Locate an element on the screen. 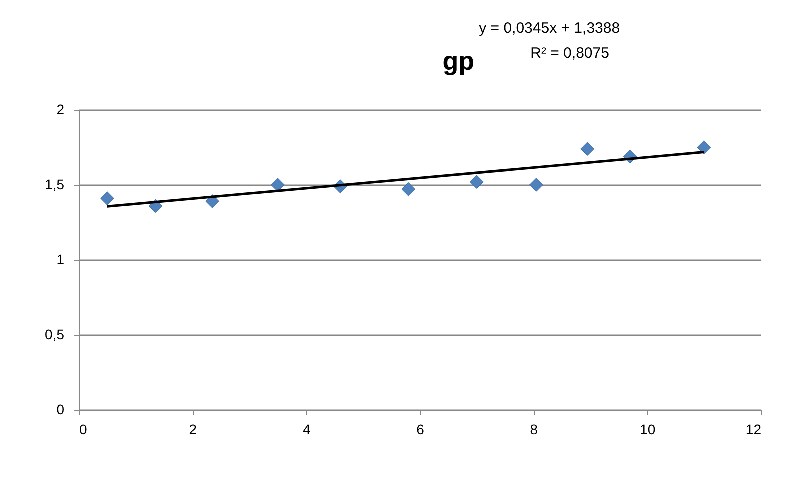 The image size is (786, 481). text: R² = 0,8075 is located at coordinates (570, 53).